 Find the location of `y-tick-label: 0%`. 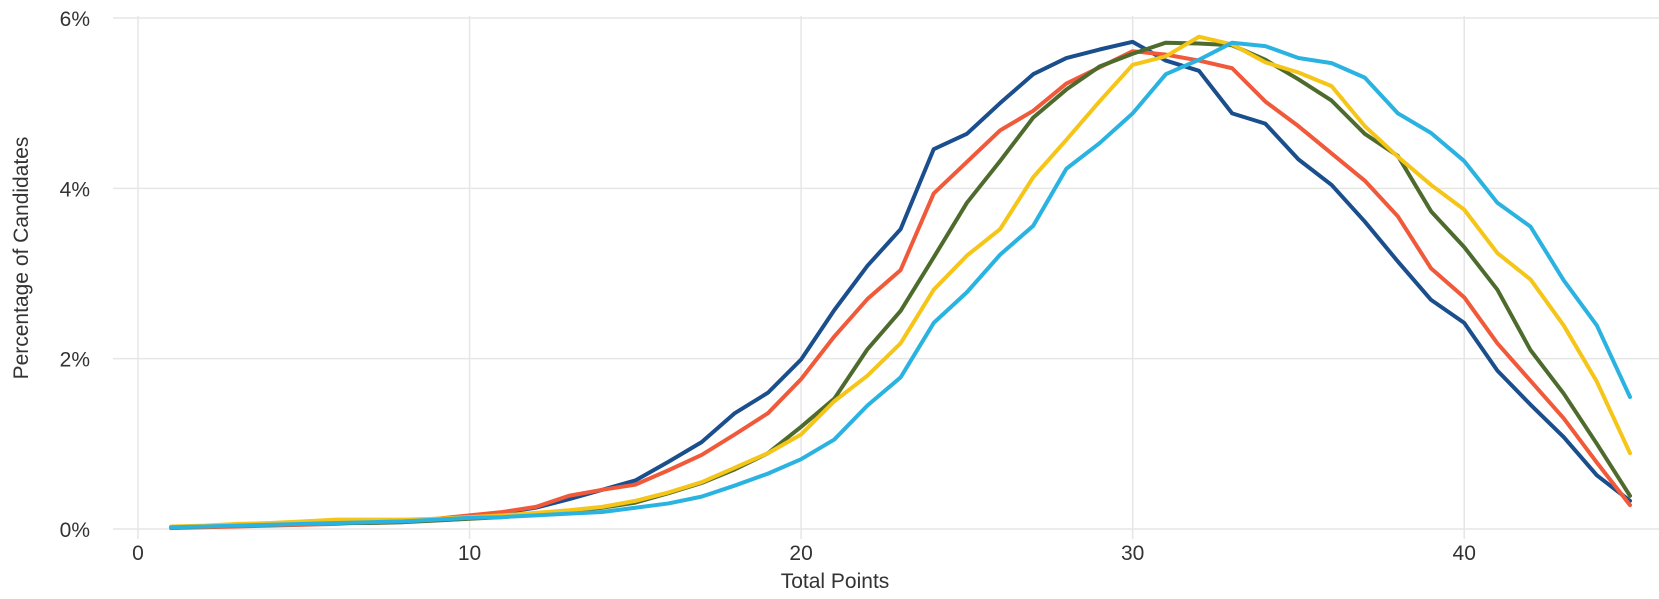

y-tick-label: 0% is located at coordinates (75, 530).